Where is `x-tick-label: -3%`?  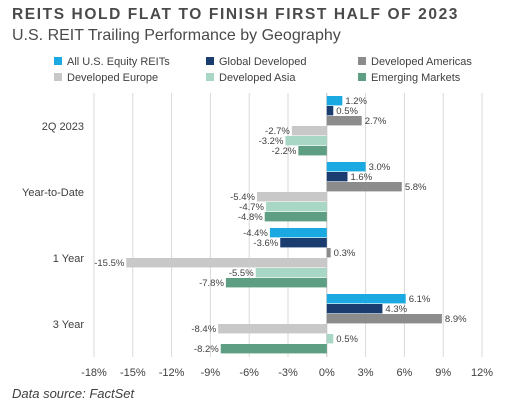
x-tick-label: -3% is located at coordinates (288, 373).